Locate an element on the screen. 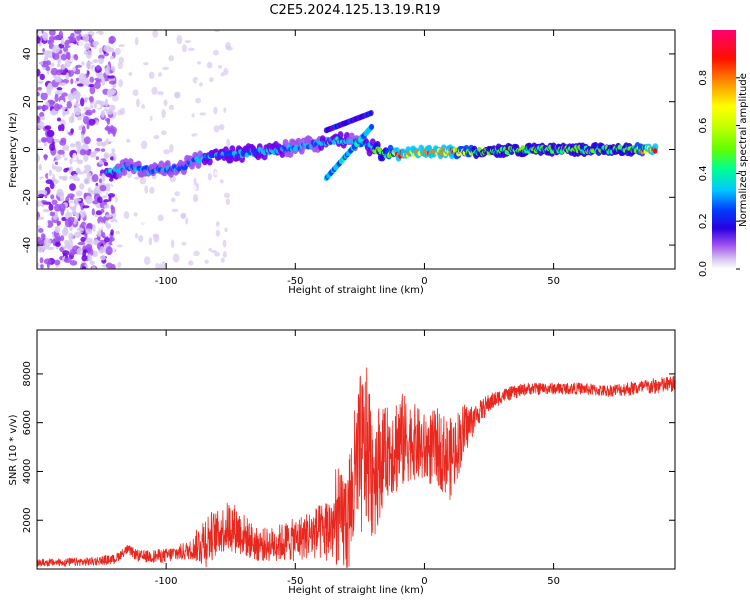  x-tick-label: 50 is located at coordinates (553, 281).